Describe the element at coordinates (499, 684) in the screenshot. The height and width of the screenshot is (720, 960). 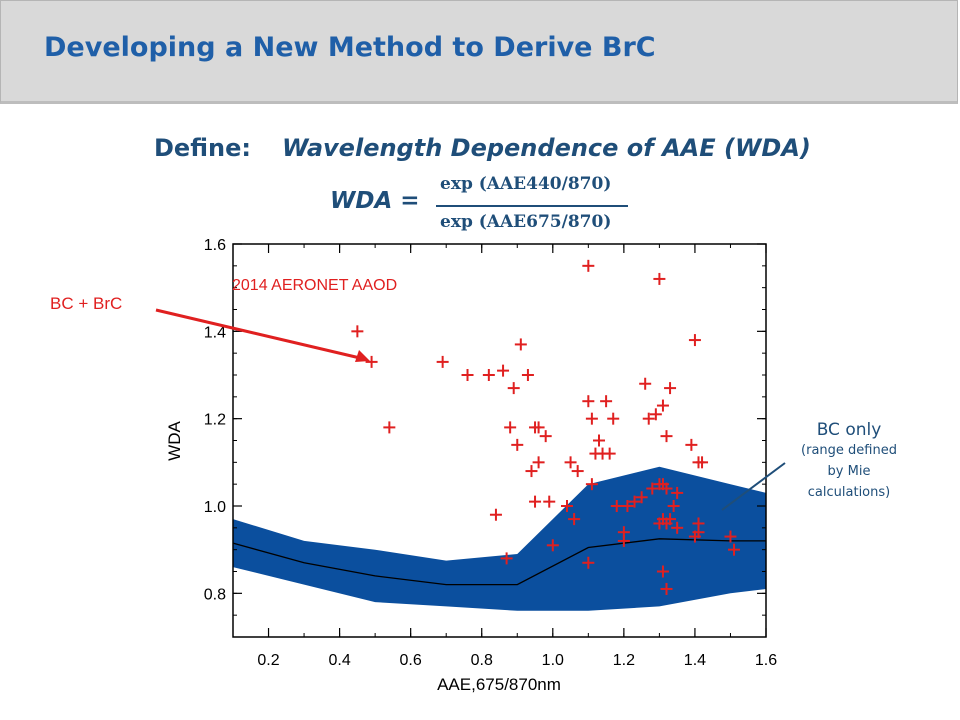
I see `x-axis-label: AAE,675/870nm` at that location.